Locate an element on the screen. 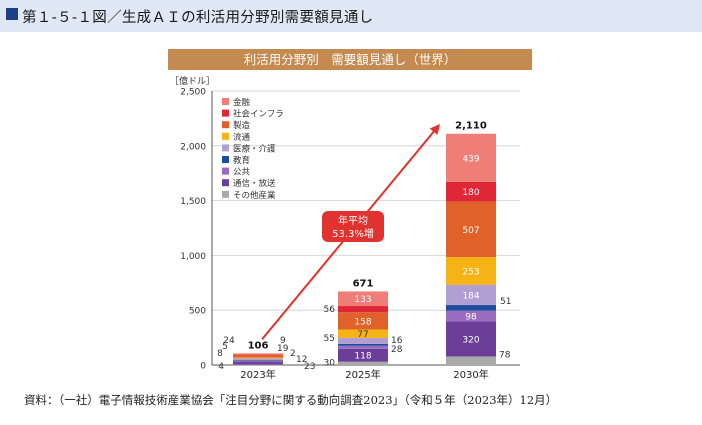  data-label: 507 is located at coordinates (470, 231).